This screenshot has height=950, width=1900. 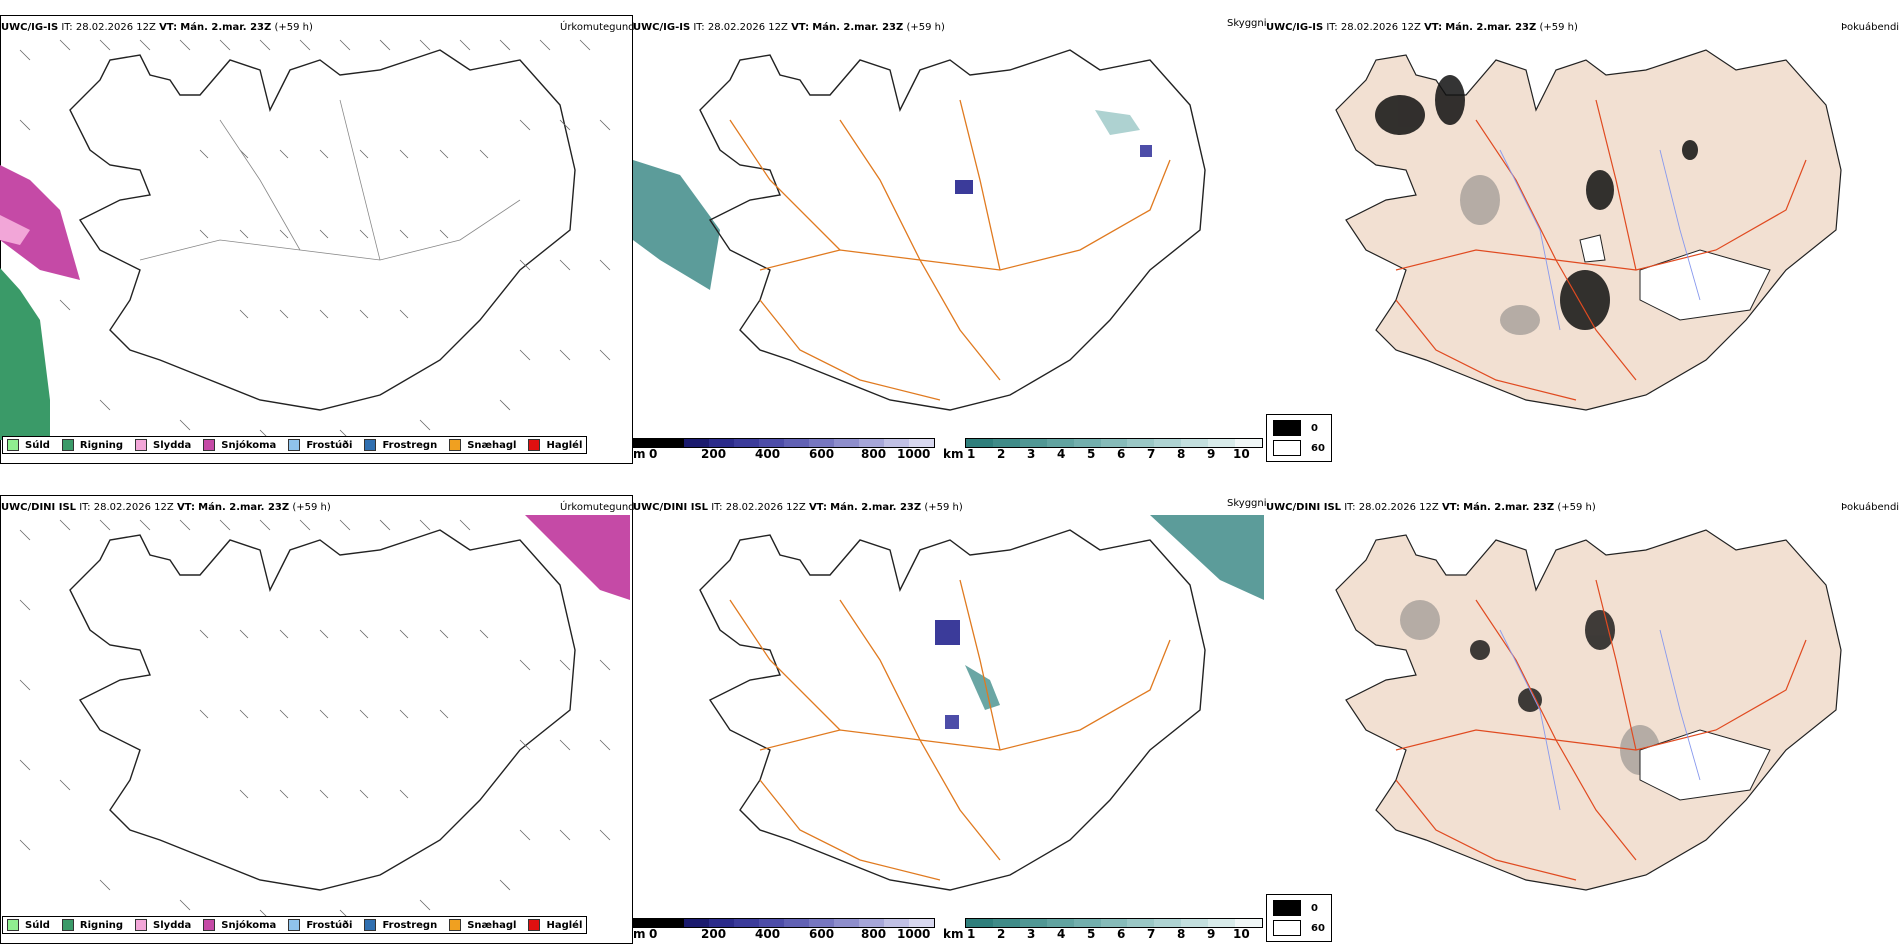 I want to click on colorbar-tick: 1000, so click(x=914, y=934).